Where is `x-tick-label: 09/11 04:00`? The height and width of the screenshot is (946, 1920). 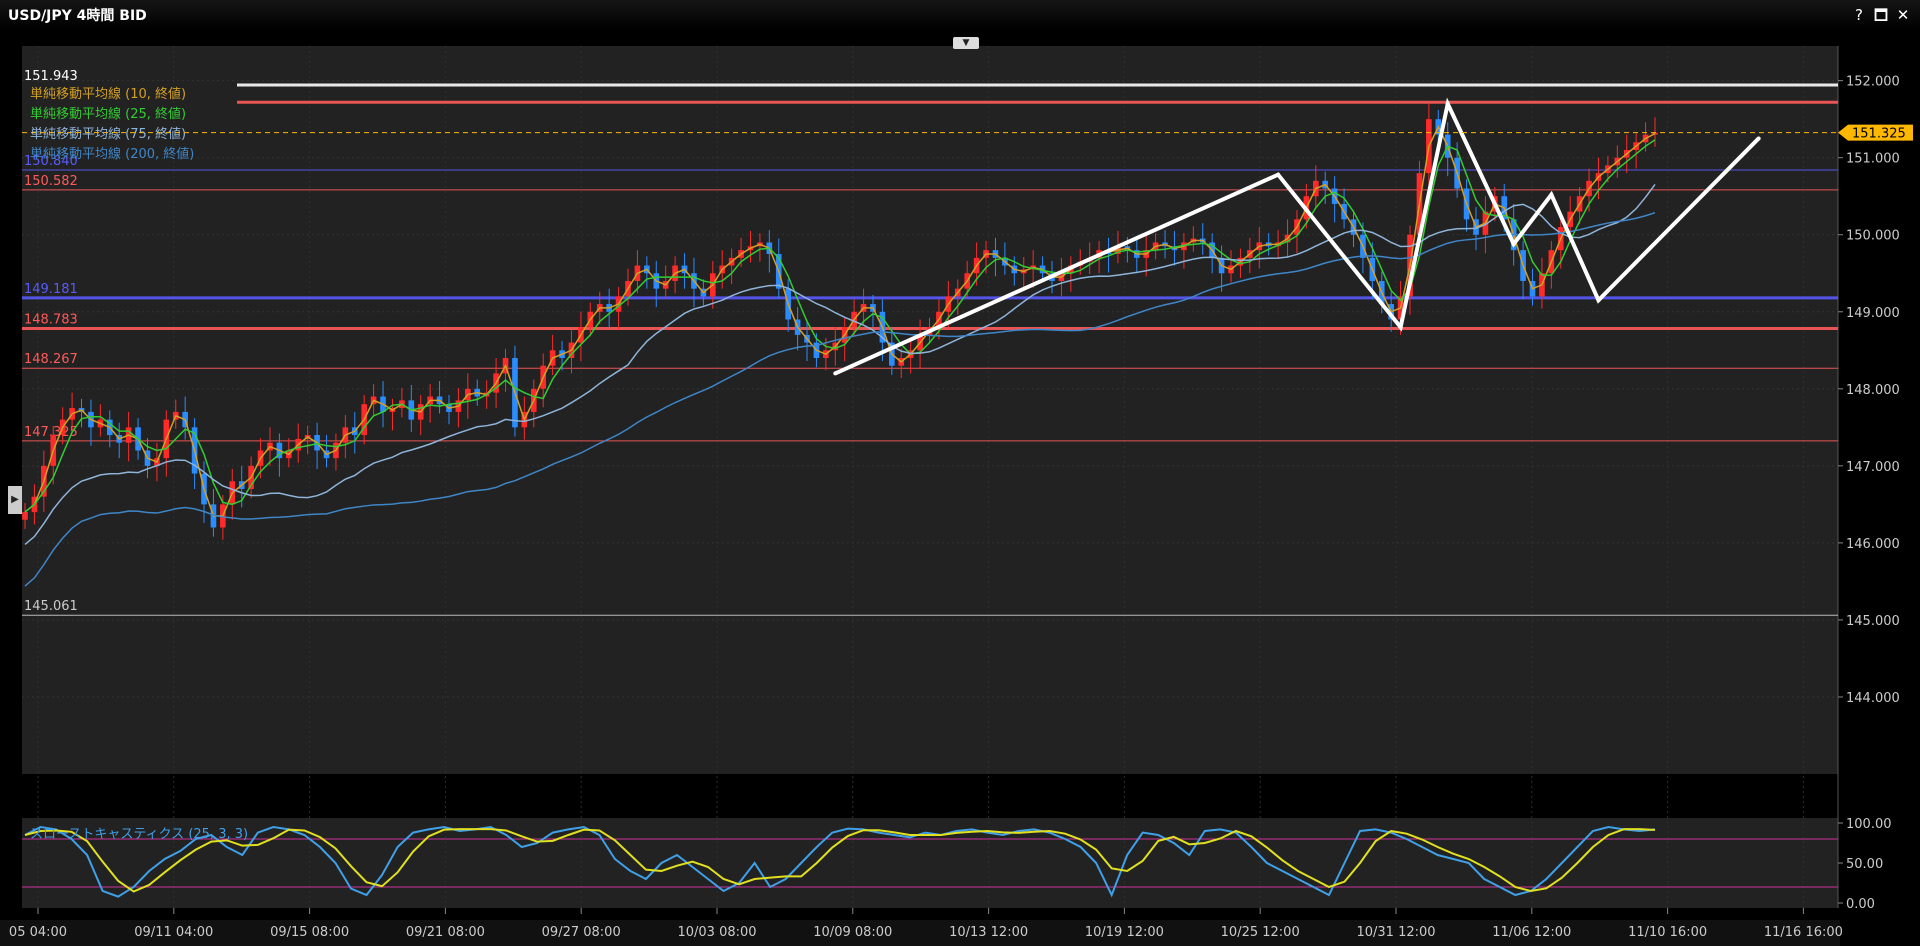 x-tick-label: 09/11 04:00 is located at coordinates (173, 932).